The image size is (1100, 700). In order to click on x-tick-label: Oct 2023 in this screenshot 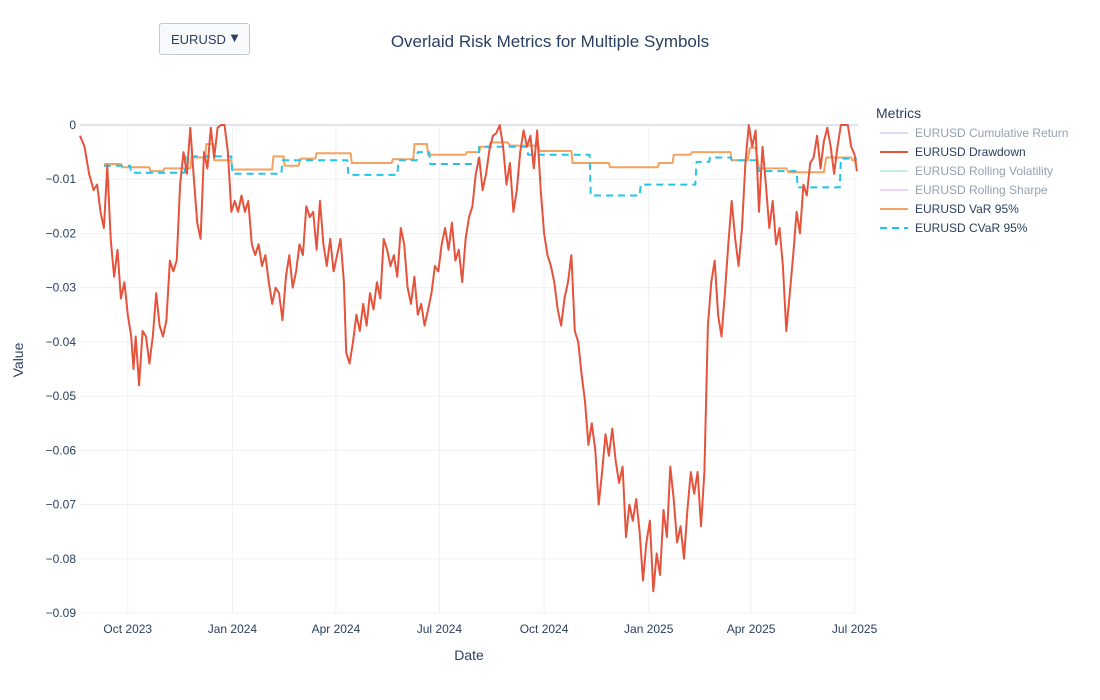, I will do `click(127, 629)`.